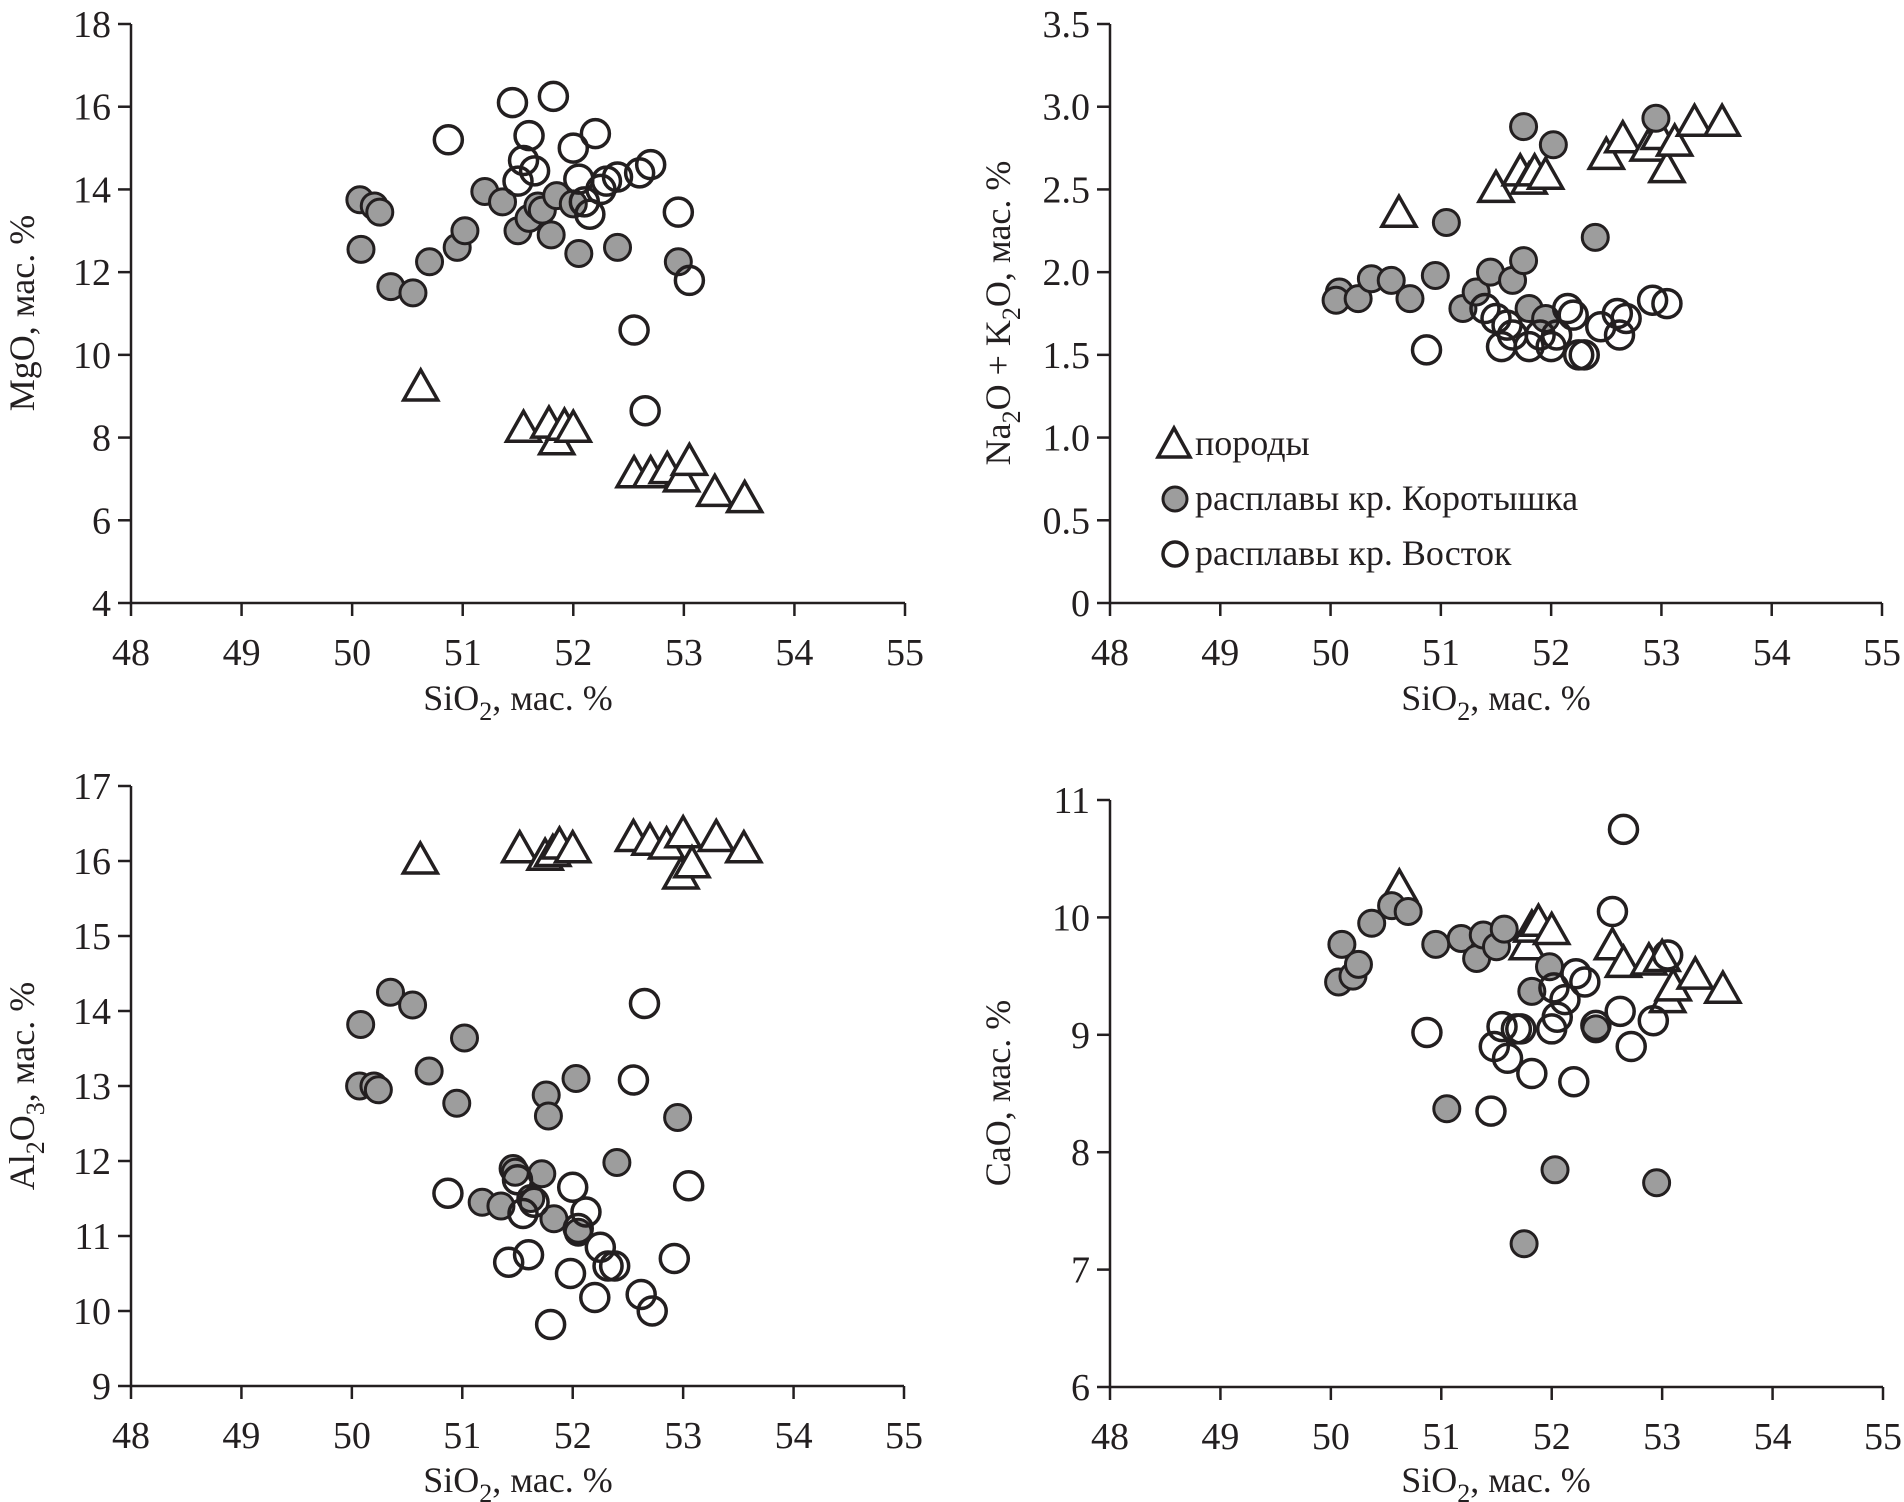 This screenshot has width=1904, height=1502. I want to click on triangle-marker-icon, so click(1174, 441).